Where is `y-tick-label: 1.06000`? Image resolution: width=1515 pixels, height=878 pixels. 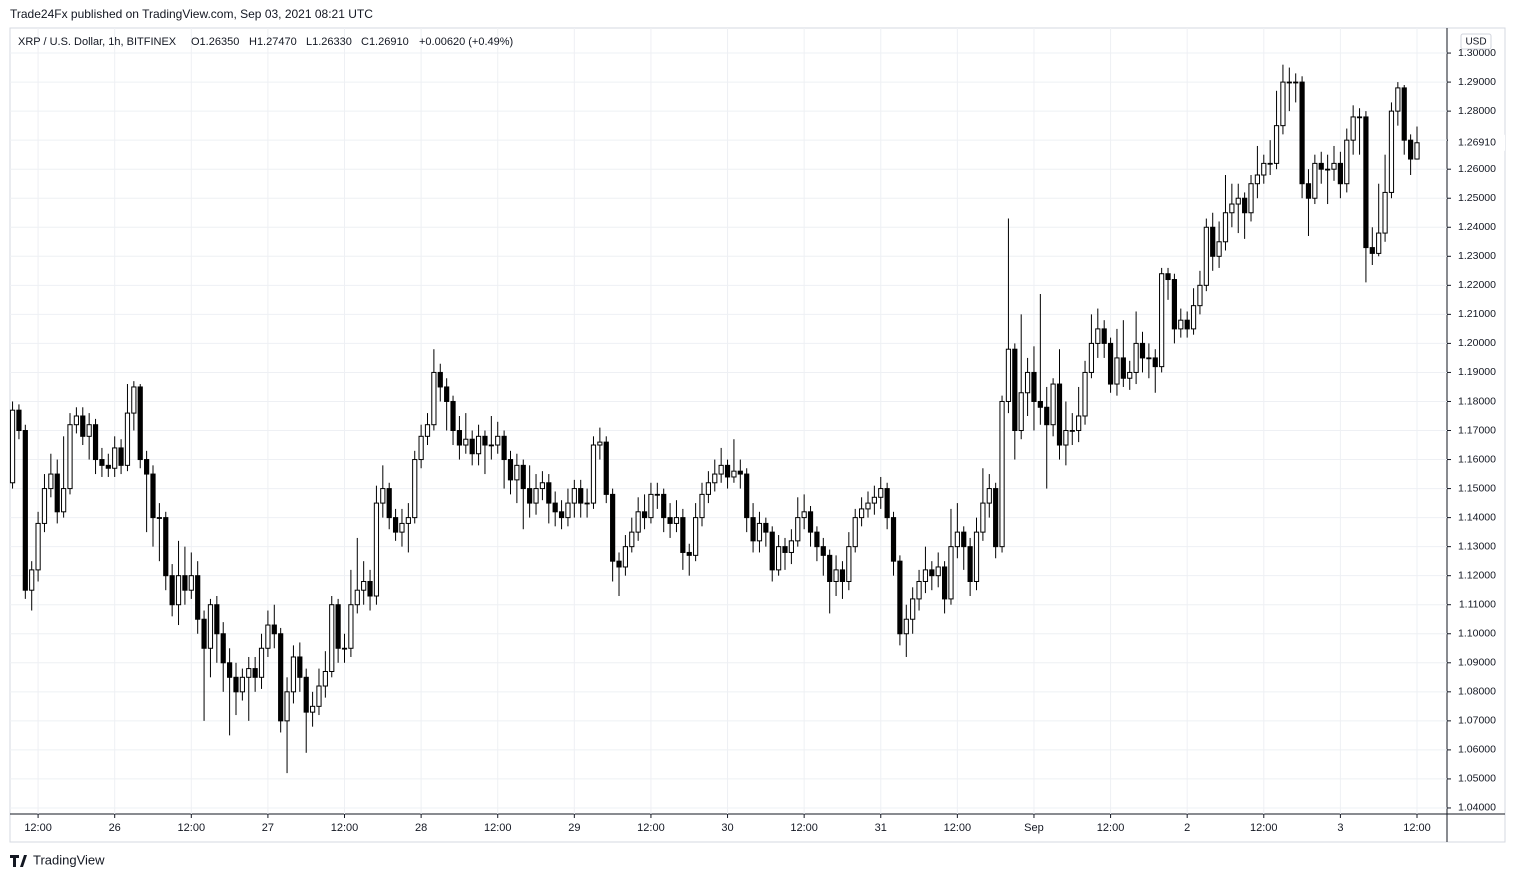 y-tick-label: 1.06000 is located at coordinates (1477, 750).